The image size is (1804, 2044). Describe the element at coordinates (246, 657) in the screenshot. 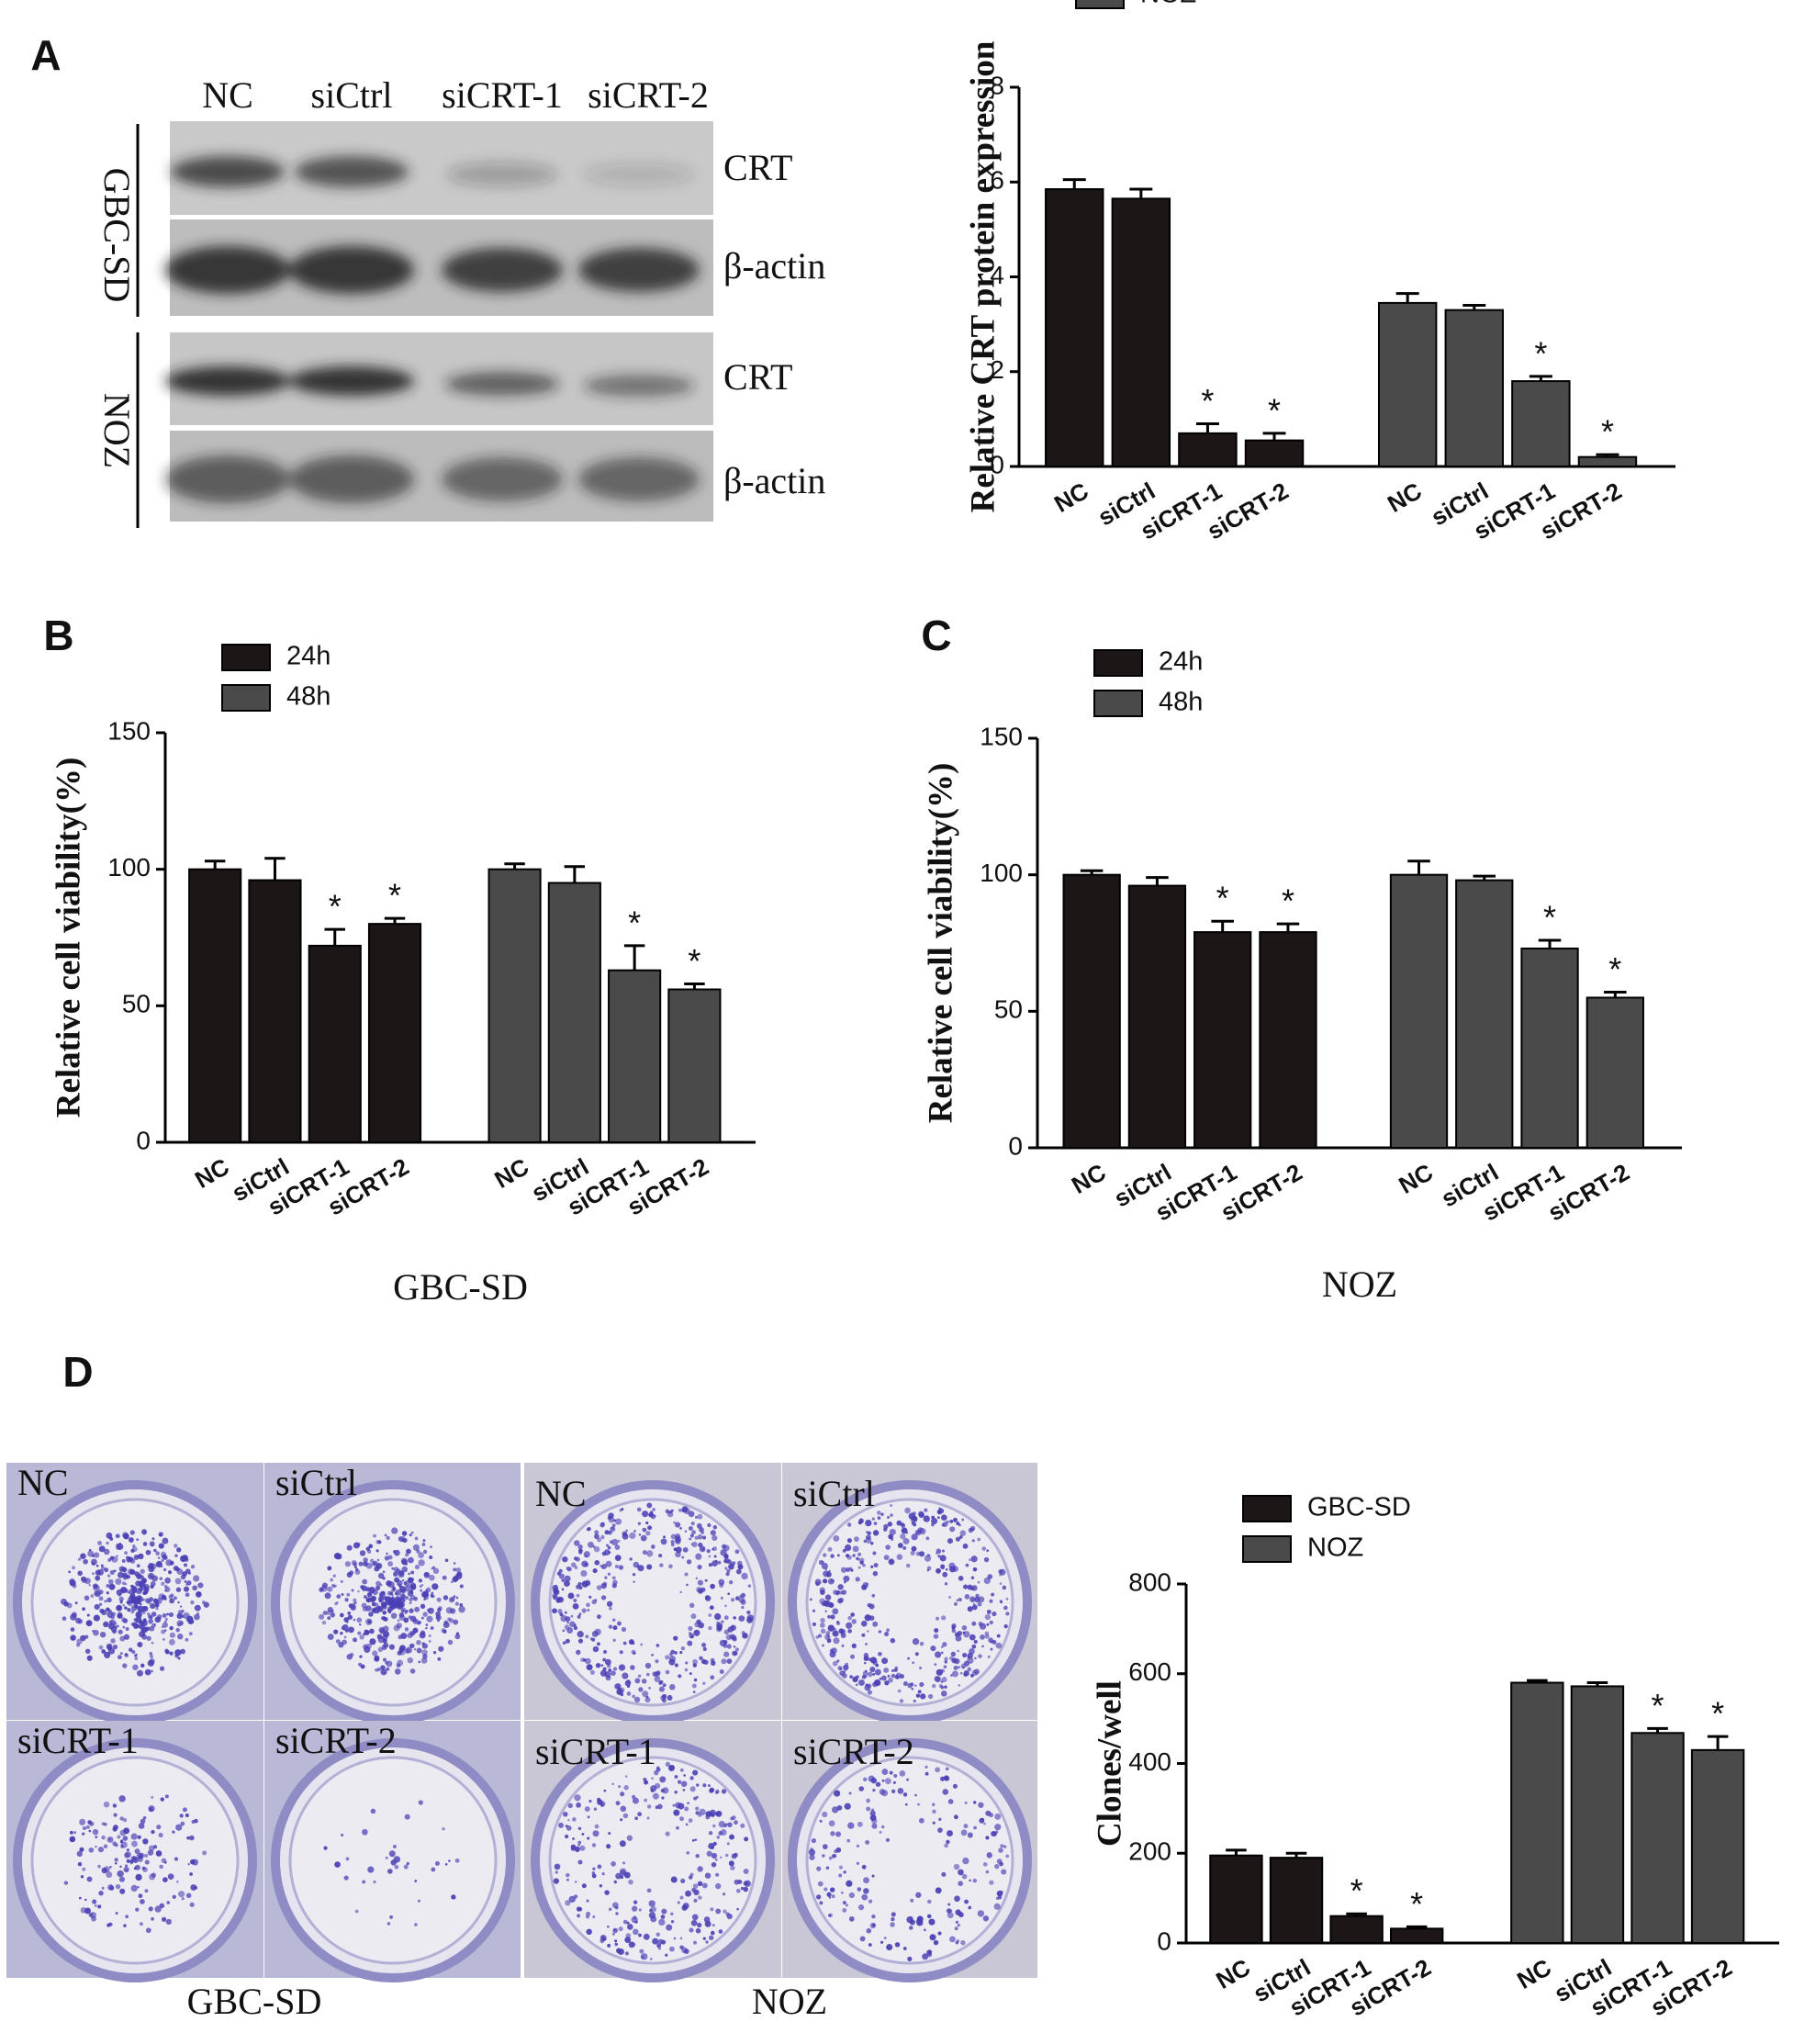

I see `legend-swatch` at that location.